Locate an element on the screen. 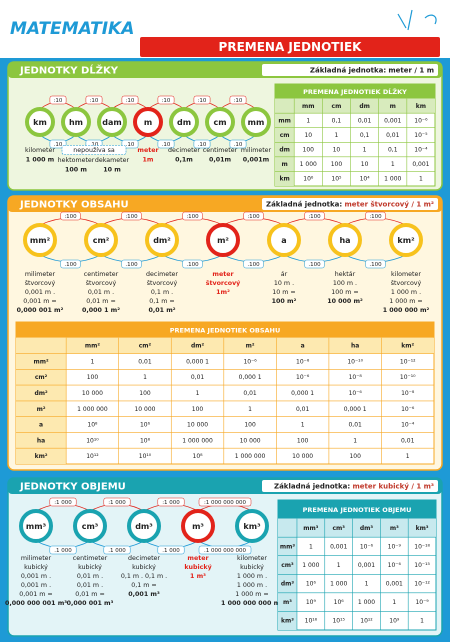 This screenshot has width=450, height=642. table-cell: 10⁻⁴ is located at coordinates (421, 150).